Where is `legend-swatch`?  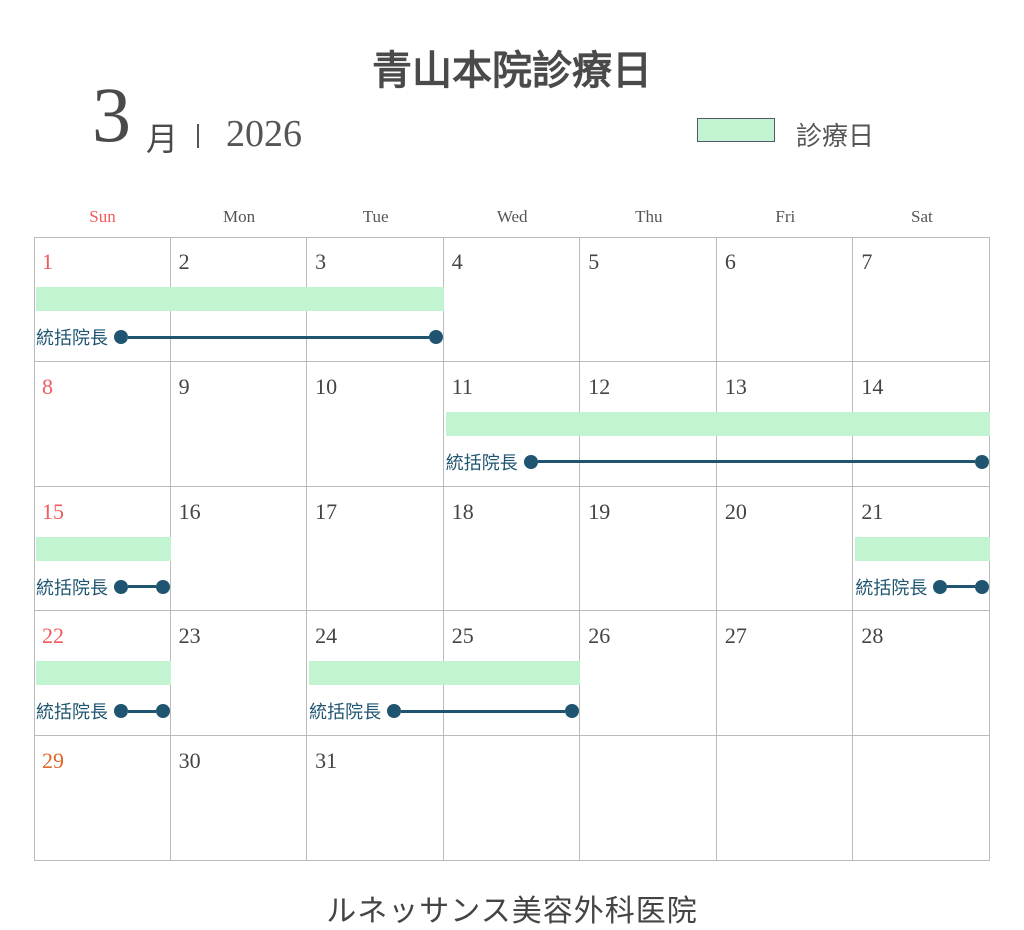
legend-swatch is located at coordinates (736, 130).